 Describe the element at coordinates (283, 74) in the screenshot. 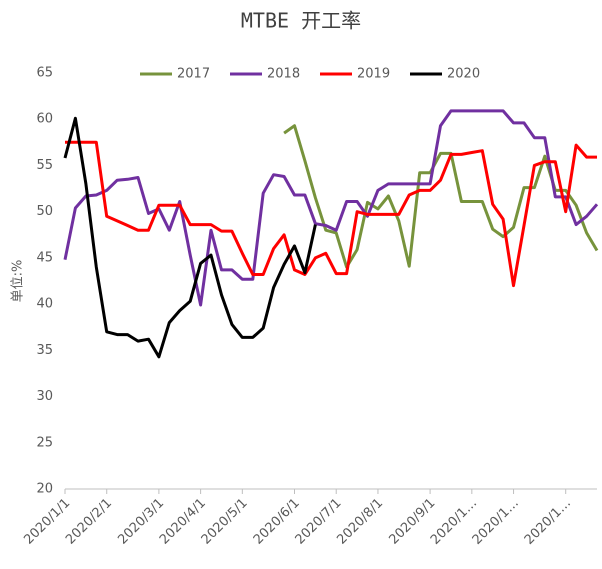

I see `legend-label: 2018` at that location.